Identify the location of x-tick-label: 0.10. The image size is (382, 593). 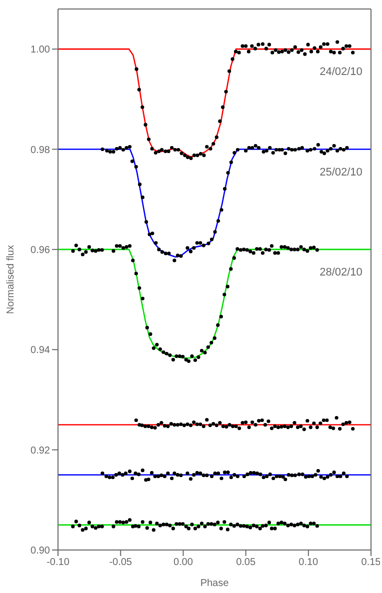
(308, 562).